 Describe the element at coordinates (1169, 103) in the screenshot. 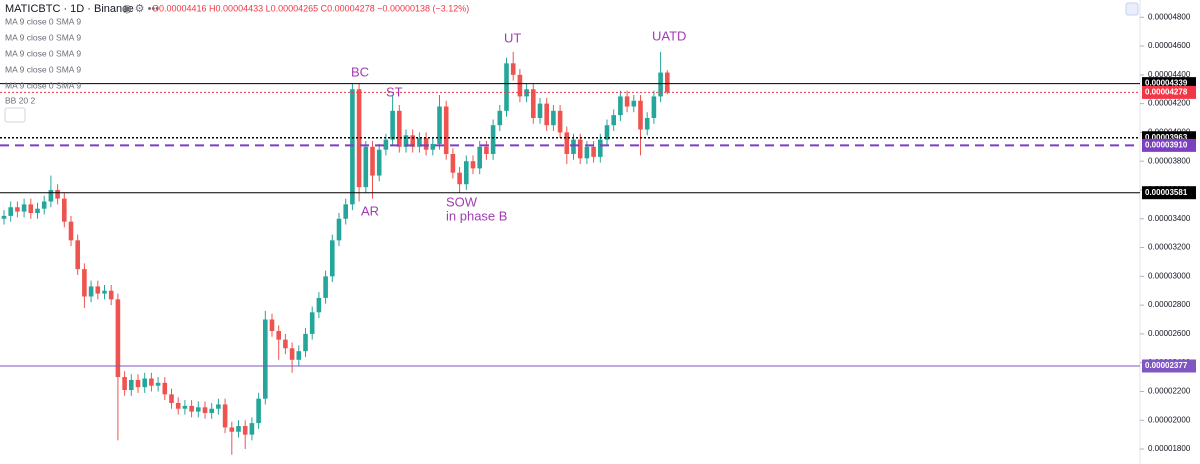

I see `y-tick-label: 0.00004200` at that location.